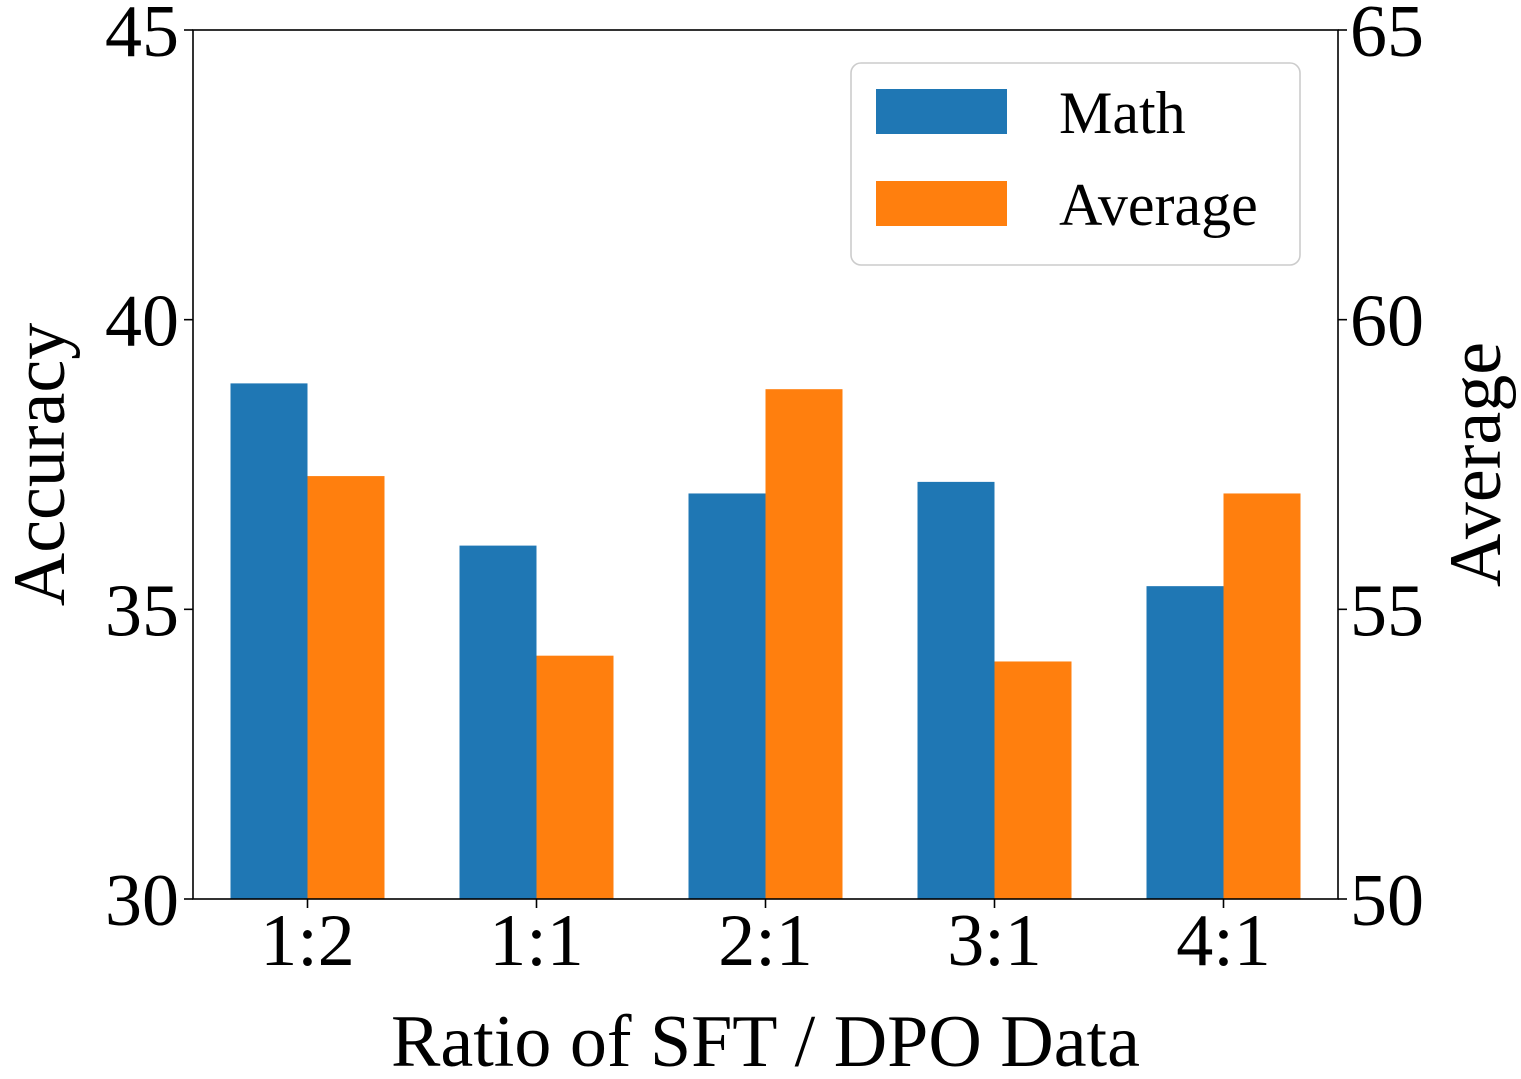 The height and width of the screenshot is (1079, 1521). What do you see at coordinates (40, 464) in the screenshot?
I see `left-axis-title: Accuracy` at bounding box center [40, 464].